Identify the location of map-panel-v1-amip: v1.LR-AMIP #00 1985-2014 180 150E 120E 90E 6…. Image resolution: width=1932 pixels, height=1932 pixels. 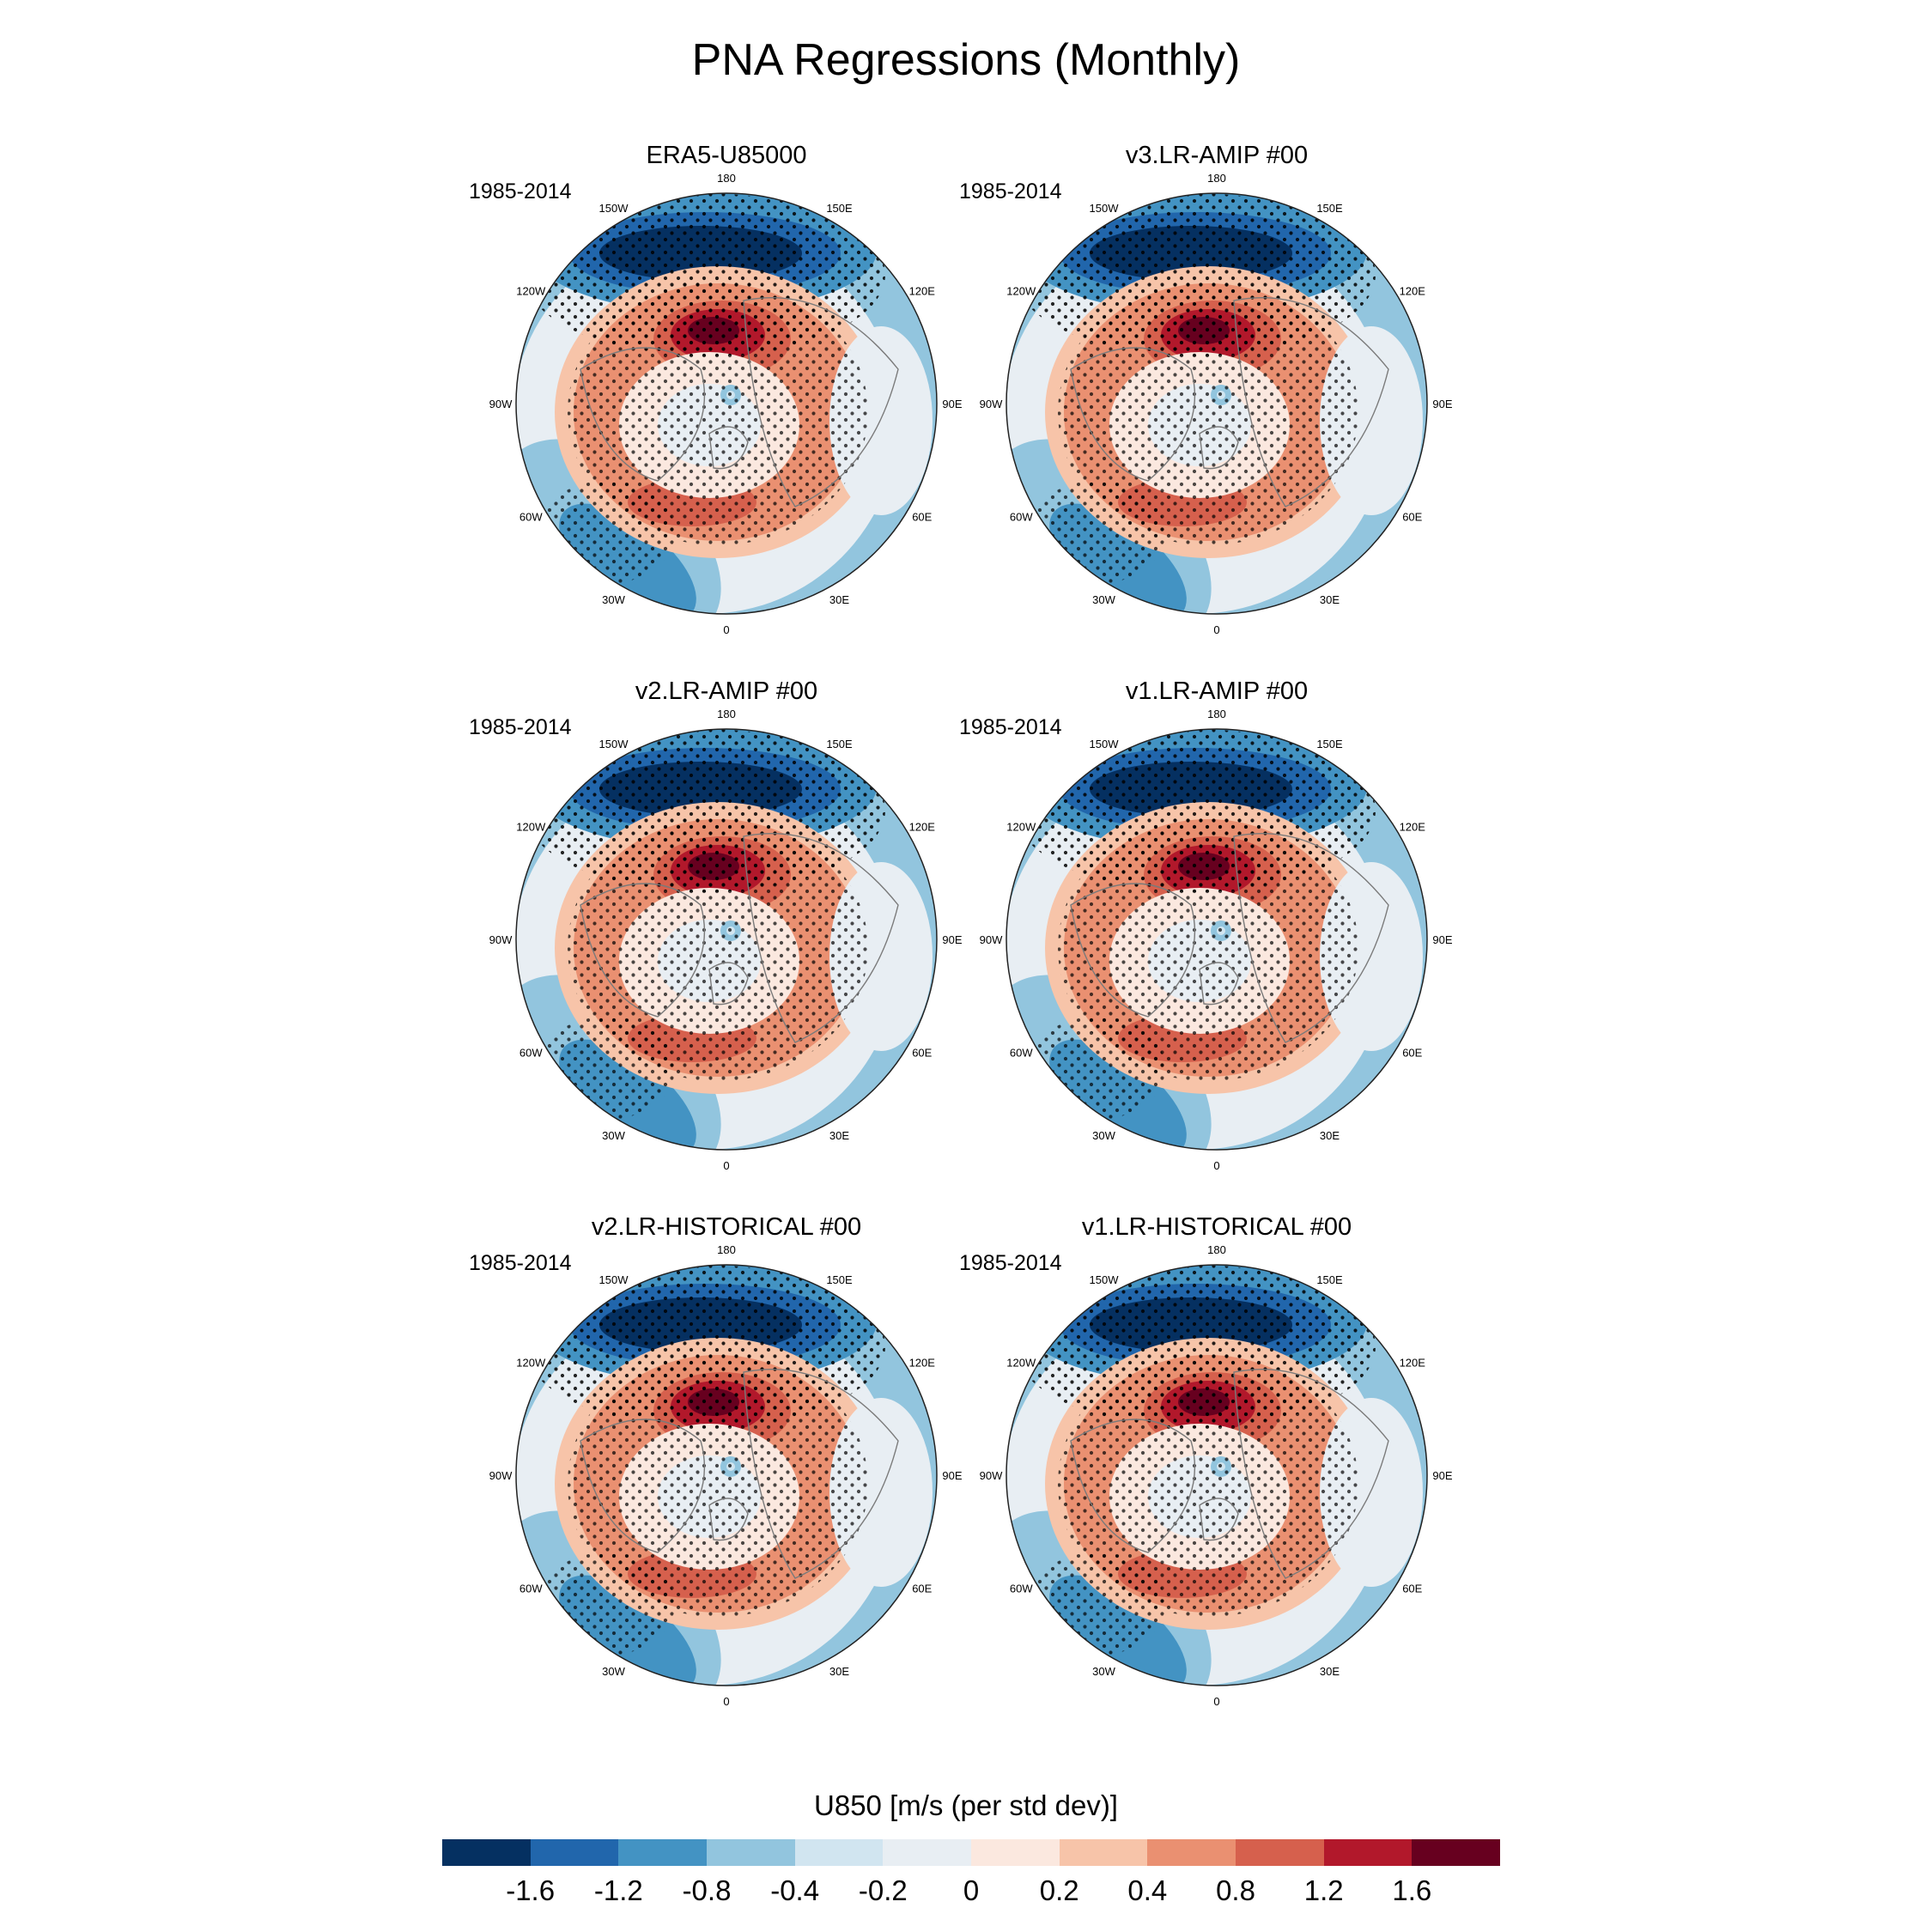
(1217, 957).